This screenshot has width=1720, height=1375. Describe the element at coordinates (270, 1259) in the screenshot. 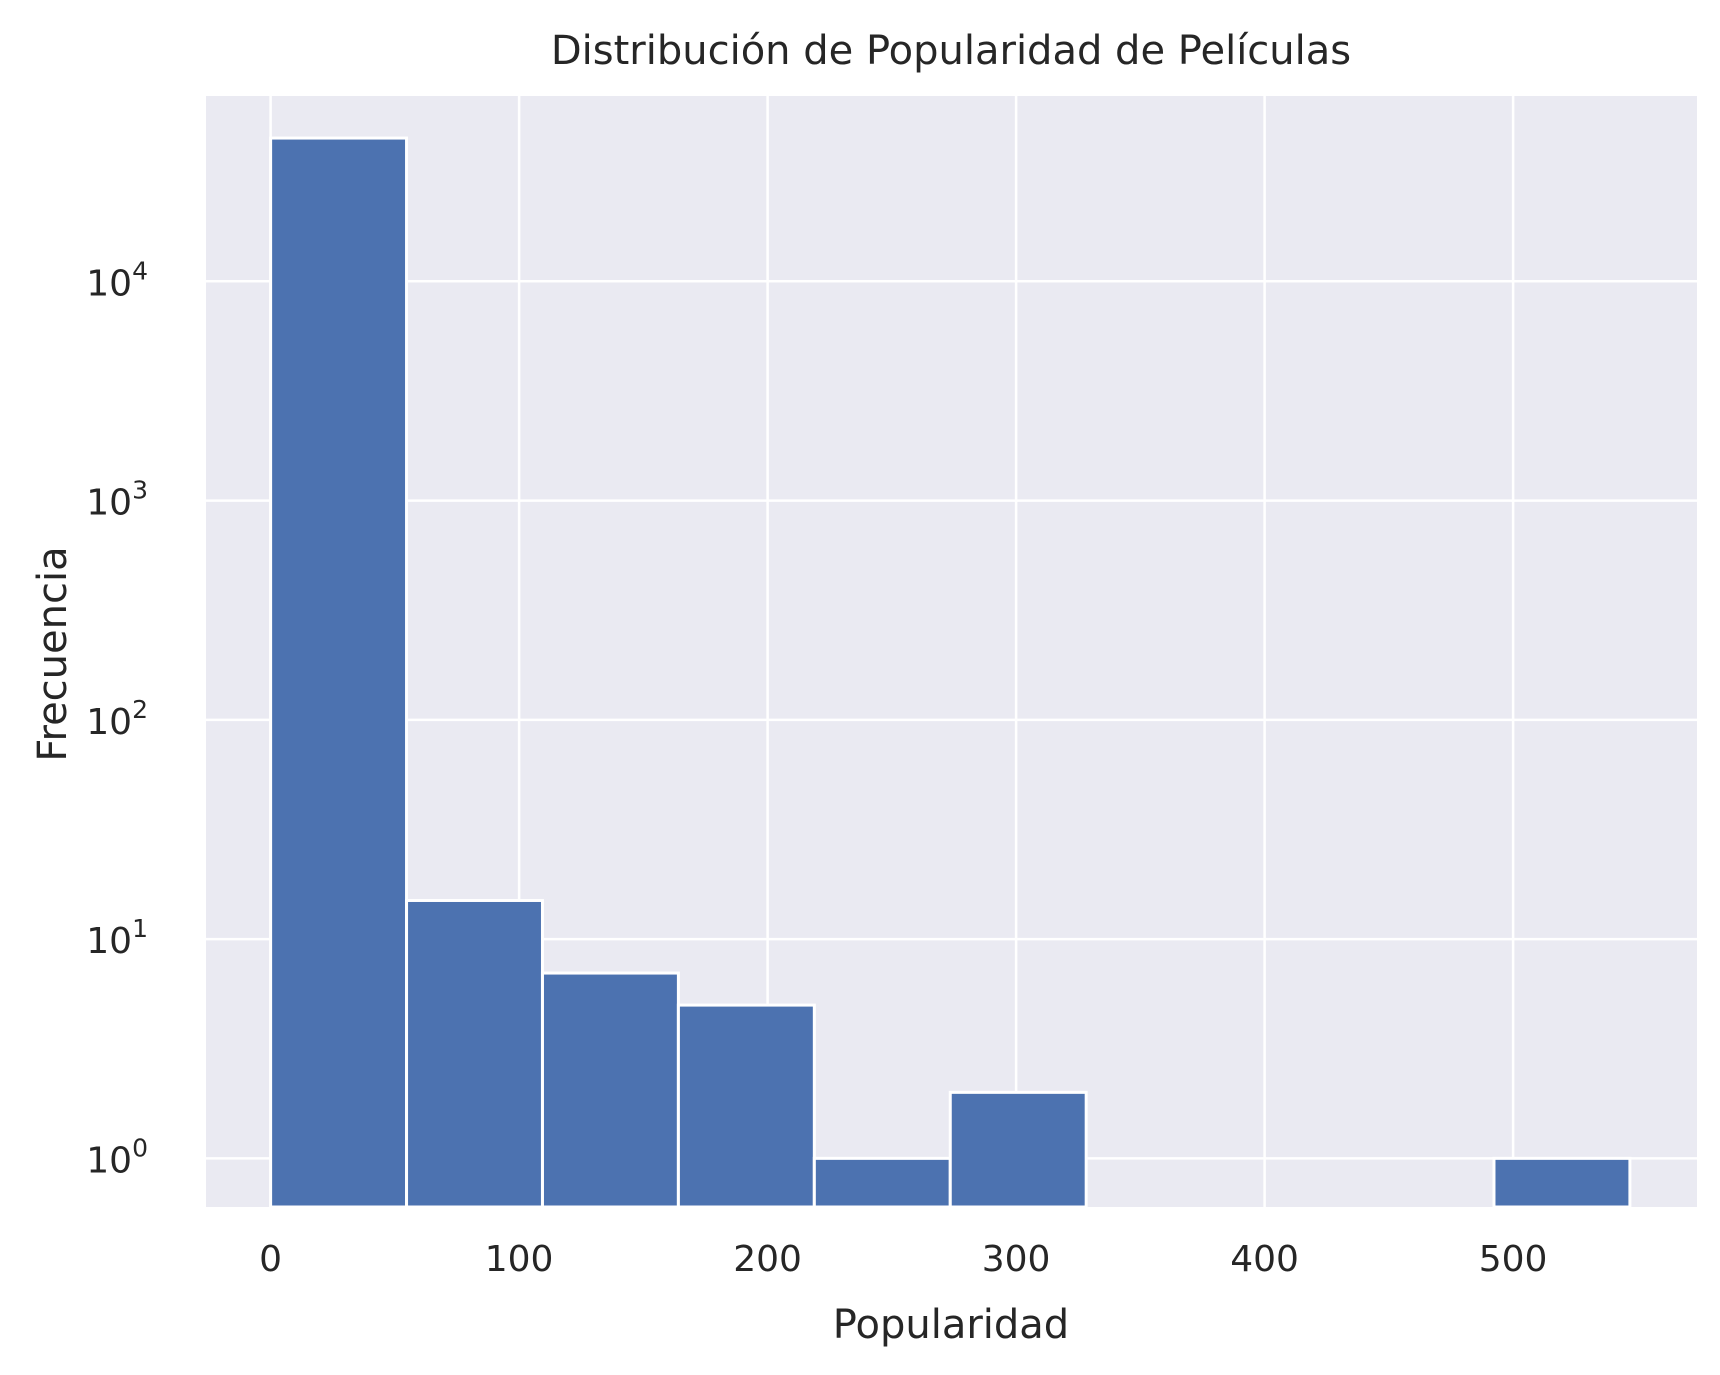

I see `x-tick-label: 0` at that location.